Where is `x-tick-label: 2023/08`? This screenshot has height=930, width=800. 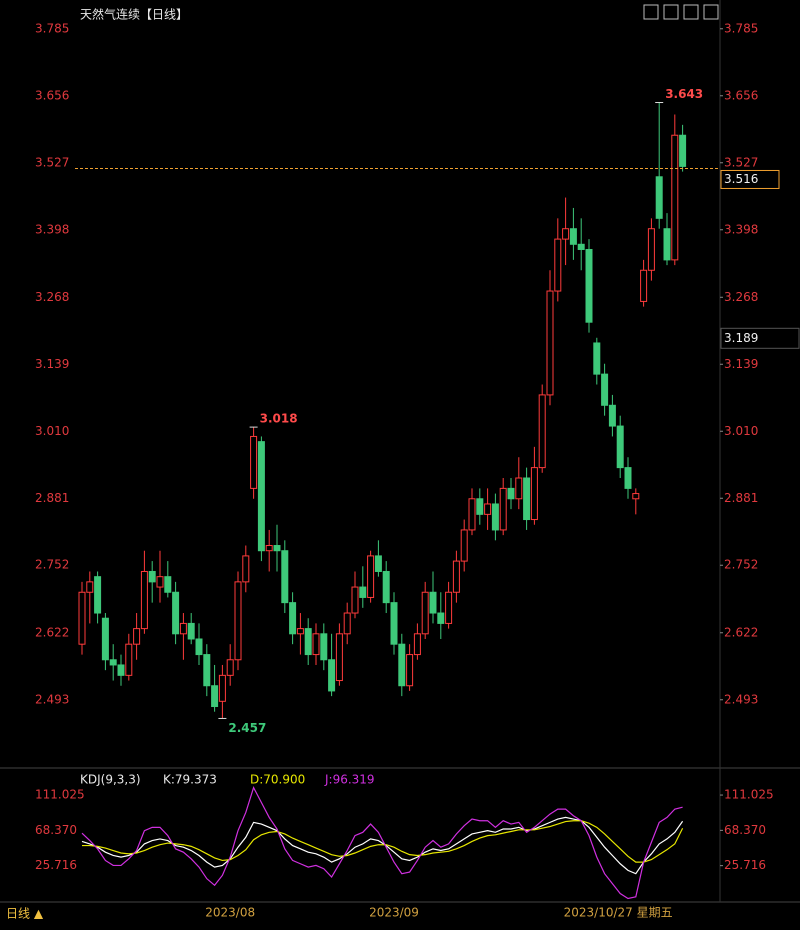
x-tick-label: 2023/08 is located at coordinates (230, 913).